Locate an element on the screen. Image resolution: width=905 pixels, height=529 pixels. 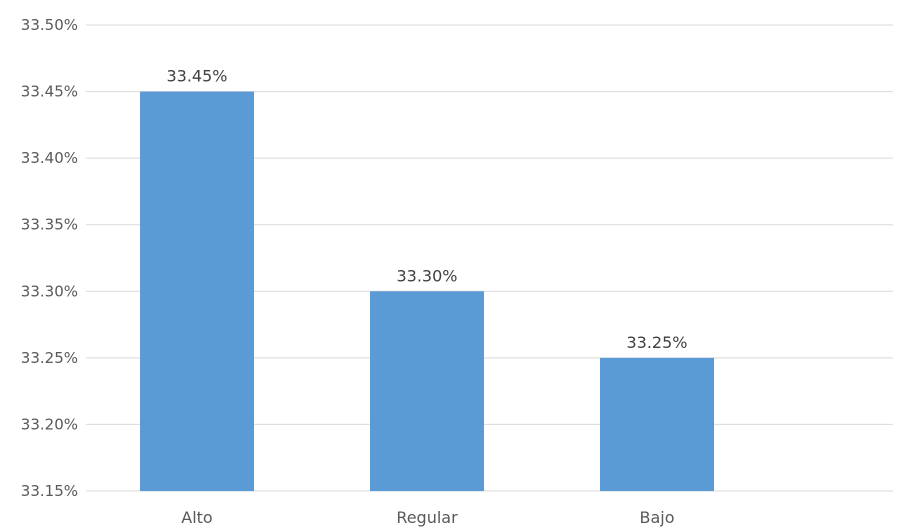
category-label-regular: Regular is located at coordinates (427, 517).